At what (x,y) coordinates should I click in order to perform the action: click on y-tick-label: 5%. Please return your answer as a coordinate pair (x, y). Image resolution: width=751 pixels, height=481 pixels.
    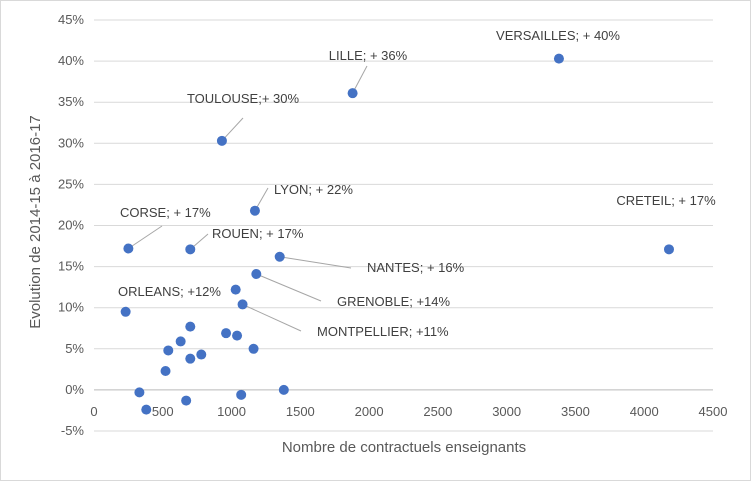
    Looking at the image, I should click on (74, 348).